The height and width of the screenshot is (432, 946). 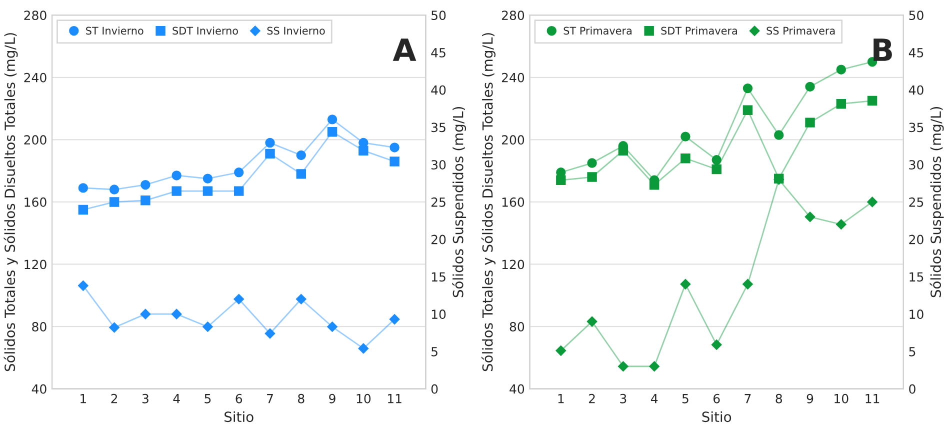 What do you see at coordinates (916, 53) in the screenshot?
I see `y2-tick-label: 45` at bounding box center [916, 53].